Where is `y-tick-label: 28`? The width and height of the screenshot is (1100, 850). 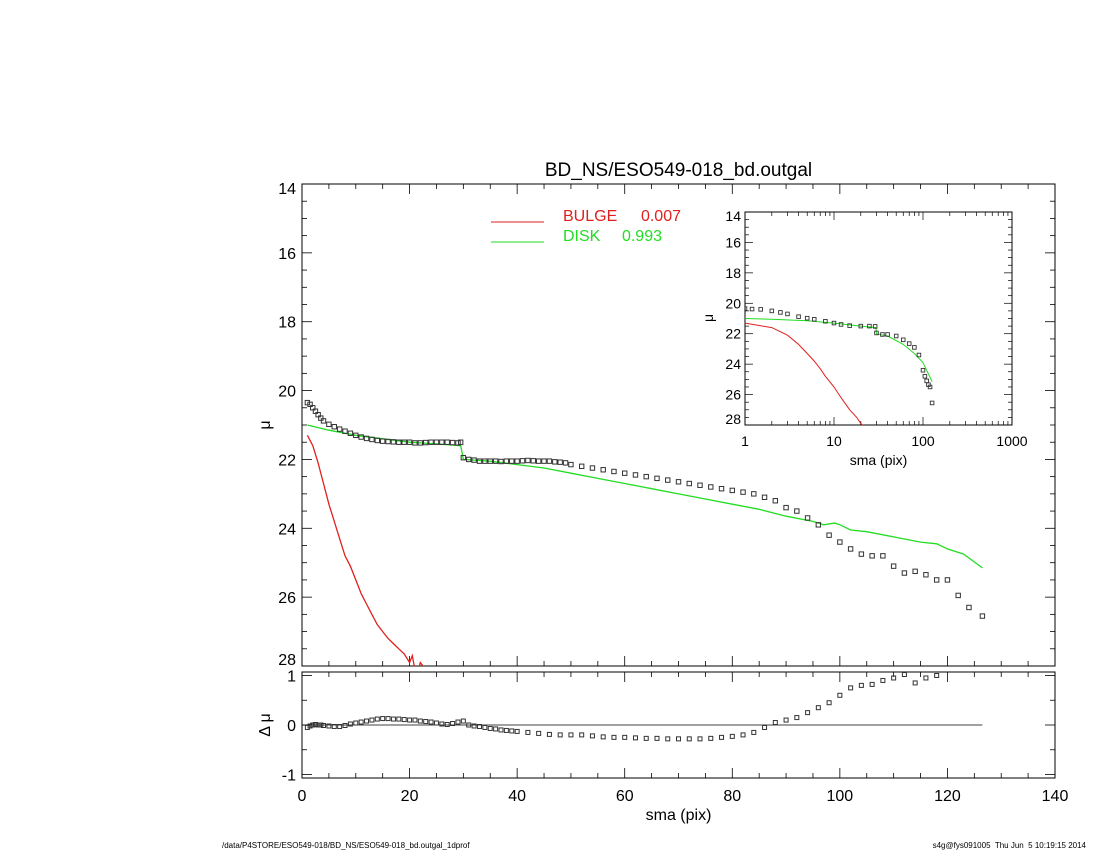 y-tick-label: 28 is located at coordinates (287, 660).